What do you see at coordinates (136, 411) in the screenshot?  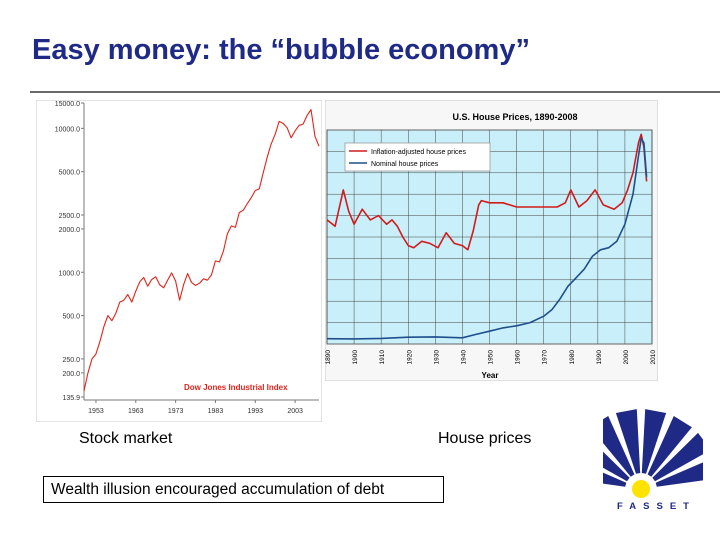 I see `stock-x-tick-label: 1963` at bounding box center [136, 411].